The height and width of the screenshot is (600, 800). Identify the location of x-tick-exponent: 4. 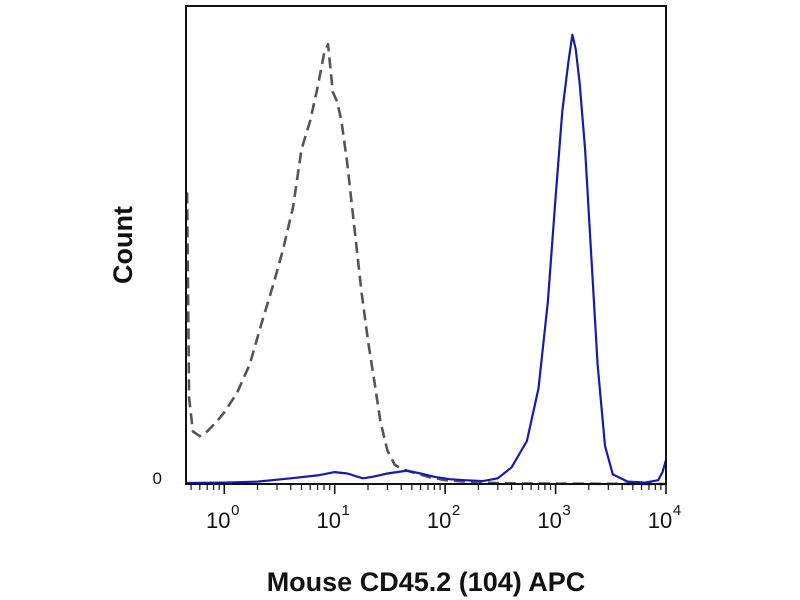
(677, 510).